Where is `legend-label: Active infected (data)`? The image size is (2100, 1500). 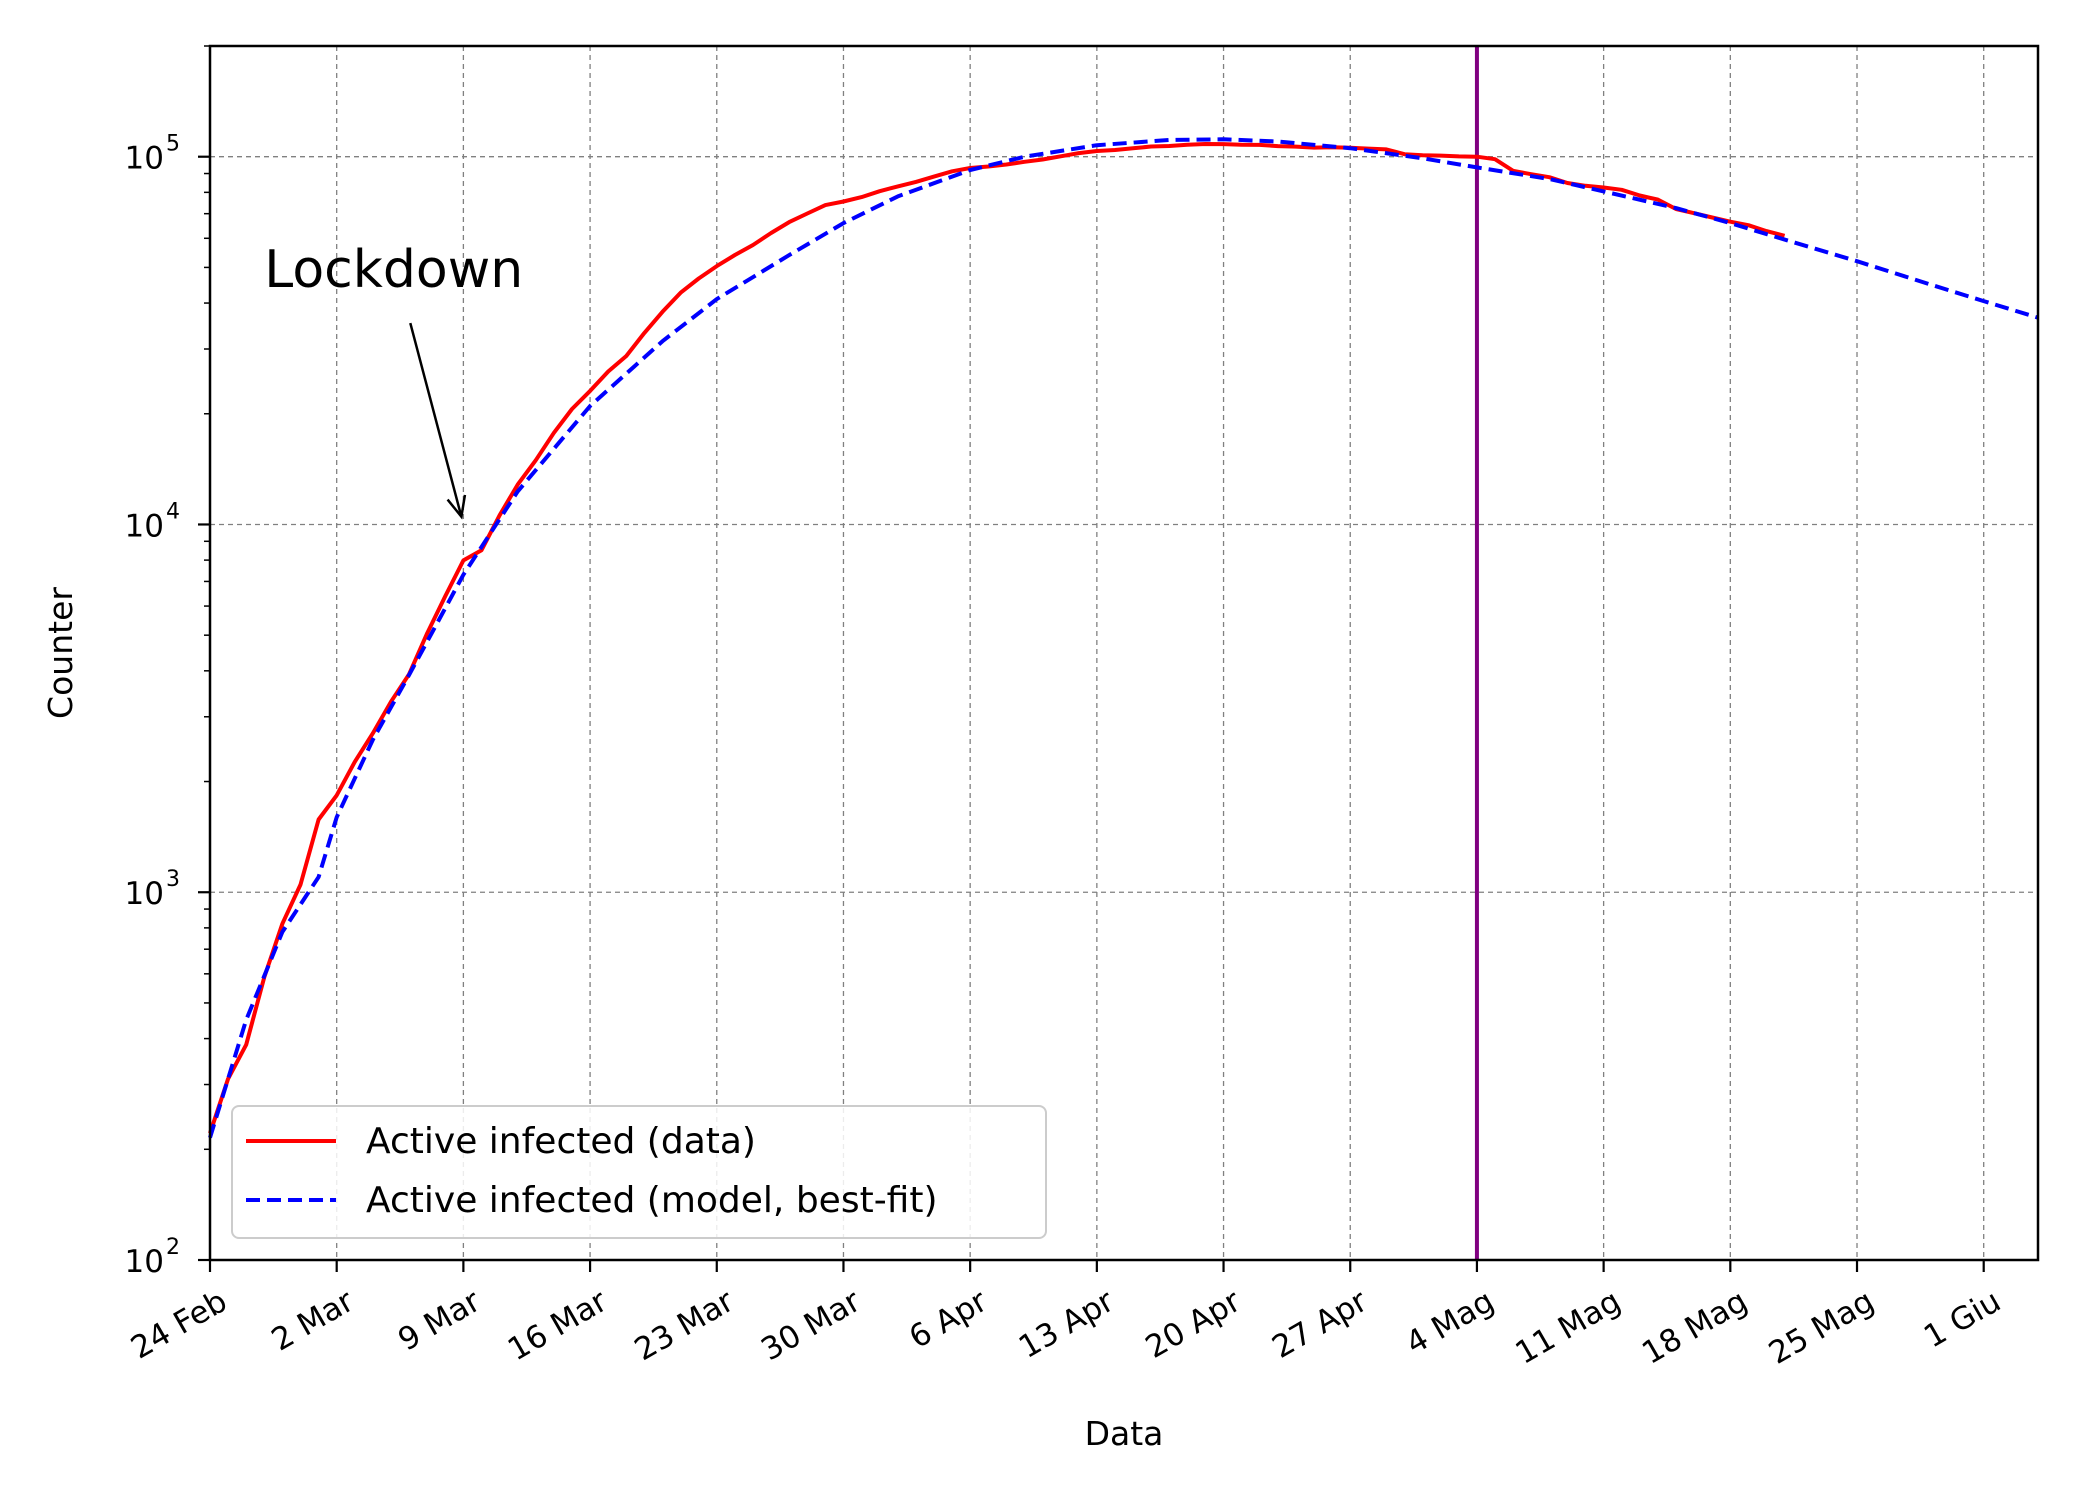 legend-label: Active infected (data) is located at coordinates (561, 1141).